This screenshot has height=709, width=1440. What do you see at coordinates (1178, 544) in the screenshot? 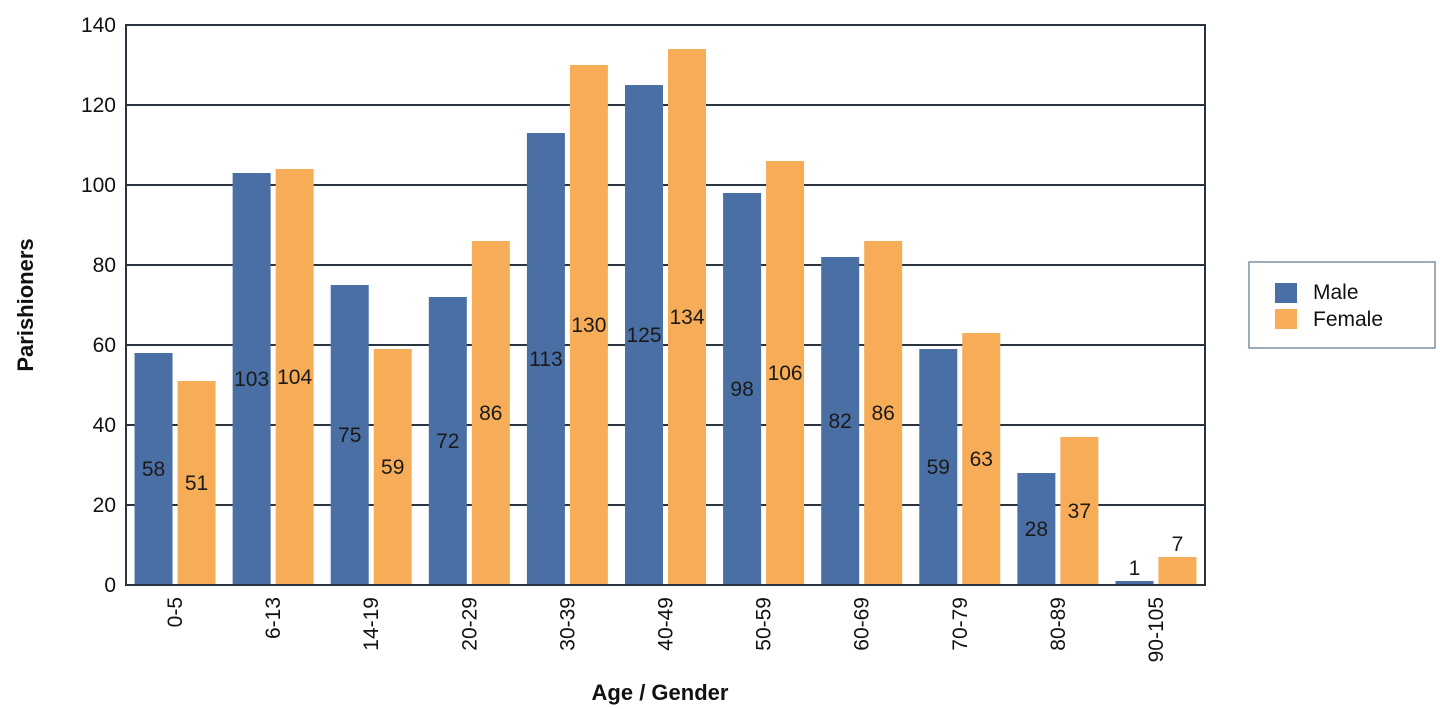
I see `data-label-female: 7` at bounding box center [1178, 544].